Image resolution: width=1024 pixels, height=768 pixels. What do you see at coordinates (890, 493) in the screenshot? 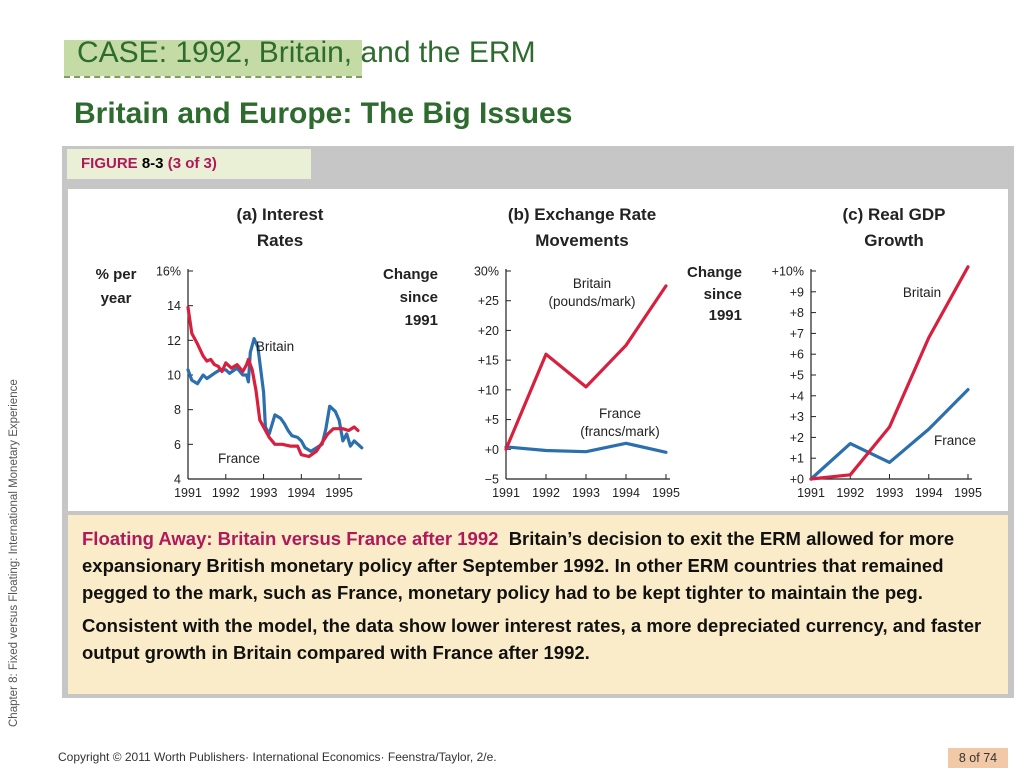
I see `panel-c-x-tick-label: 1993` at bounding box center [890, 493].